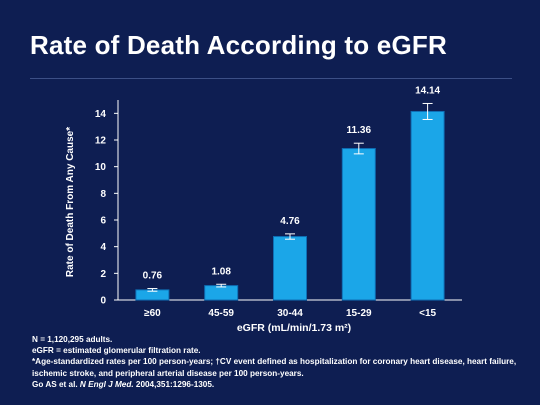 This screenshot has width=540, height=405. What do you see at coordinates (294, 328) in the screenshot?
I see `x-axis-title: eGFR (mL/min/1.73 m²)` at bounding box center [294, 328].